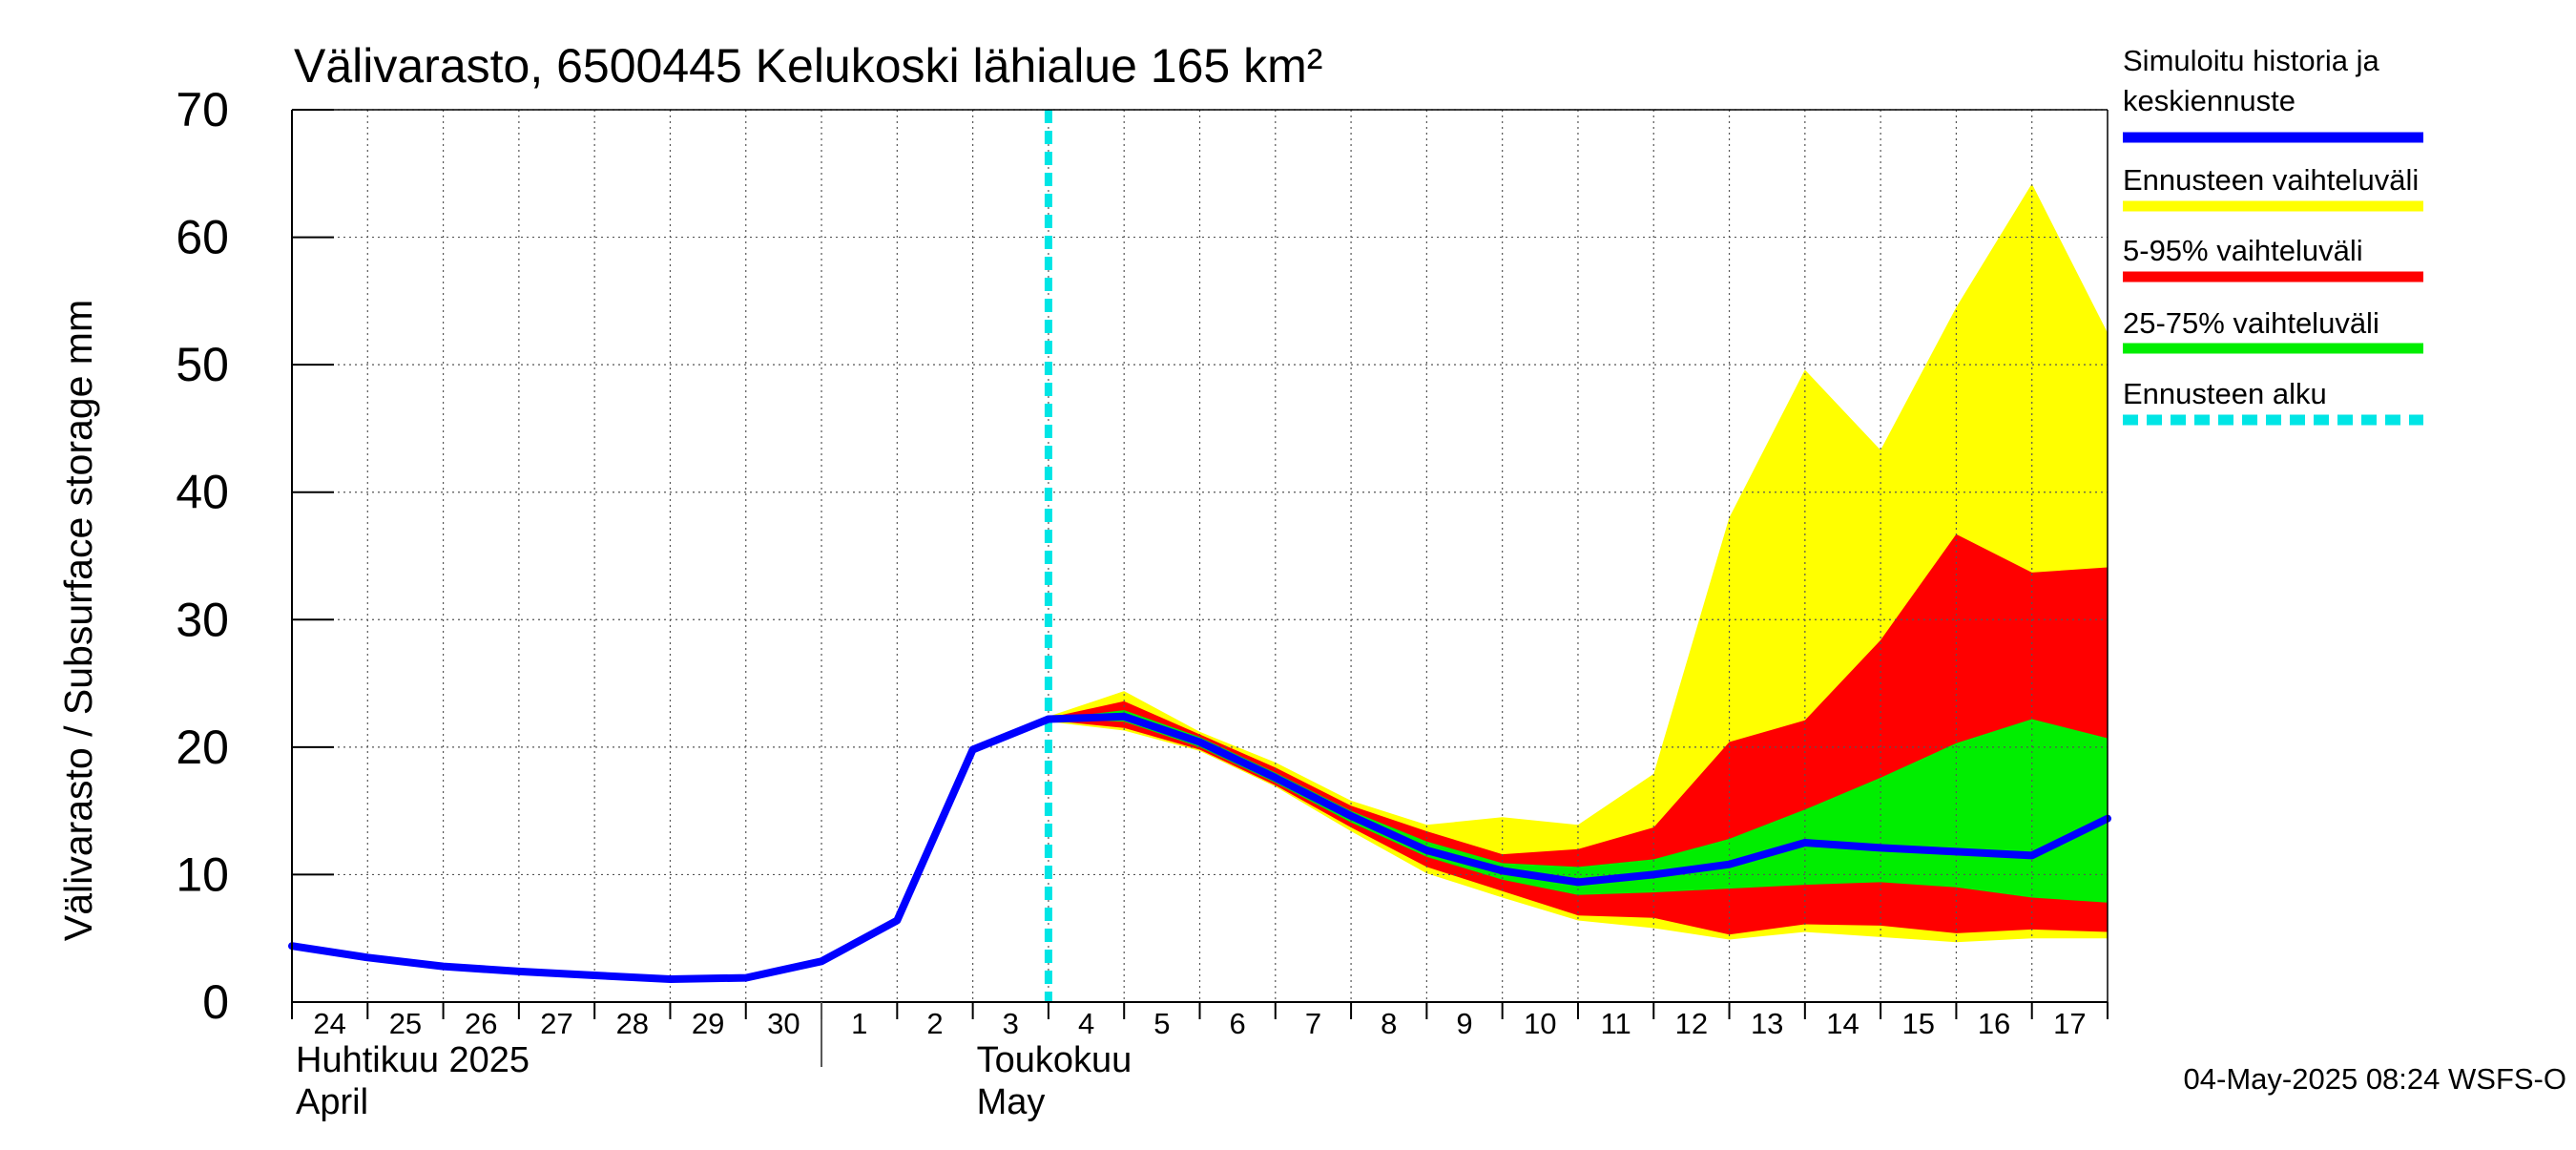  I want to click on month-label-en: April, so click(332, 1102).